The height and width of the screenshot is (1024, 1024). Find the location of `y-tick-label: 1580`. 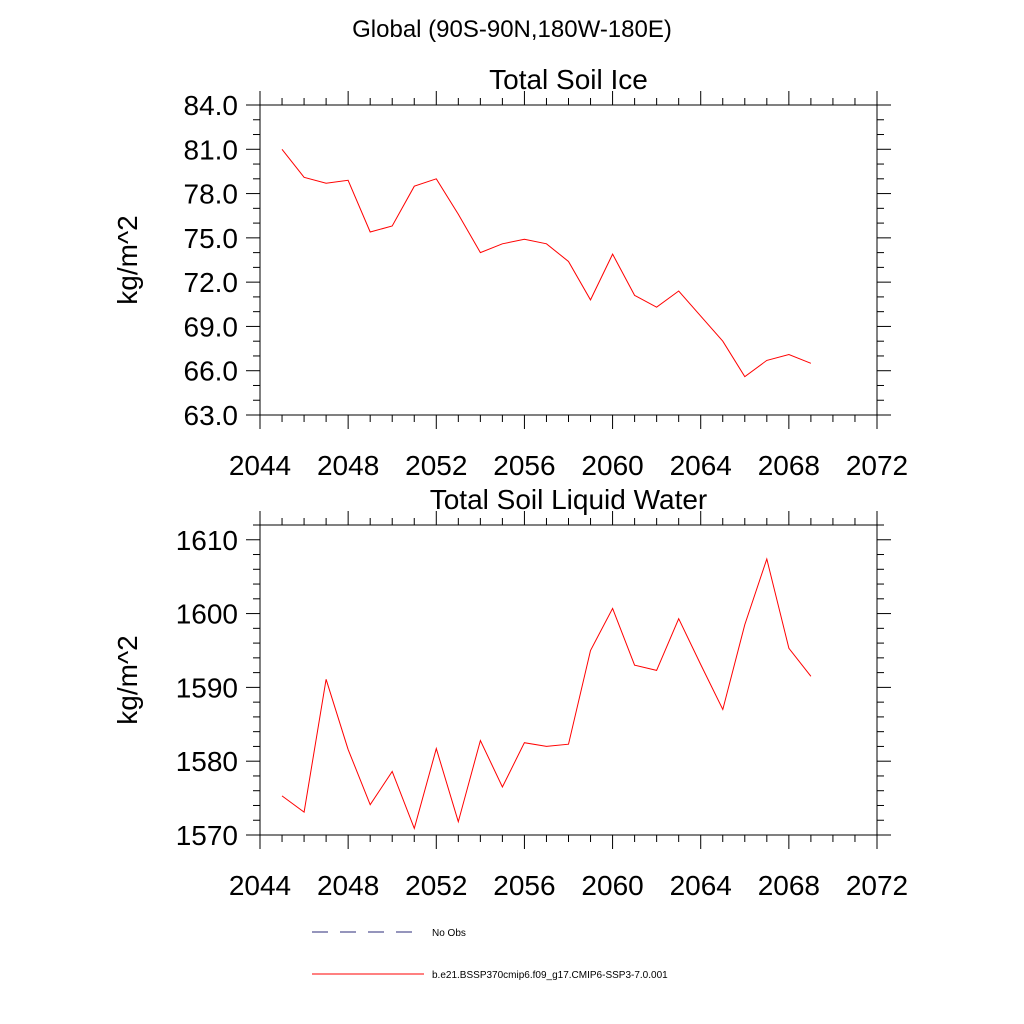

y-tick-label: 1580 is located at coordinates (207, 761).